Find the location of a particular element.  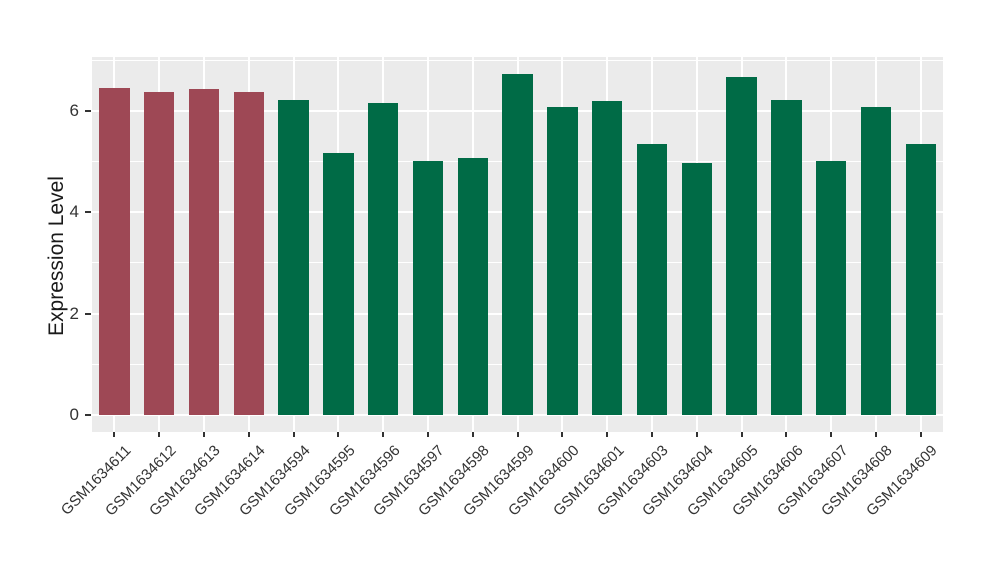

y-tick-label: 2 is located at coordinates (74, 313).